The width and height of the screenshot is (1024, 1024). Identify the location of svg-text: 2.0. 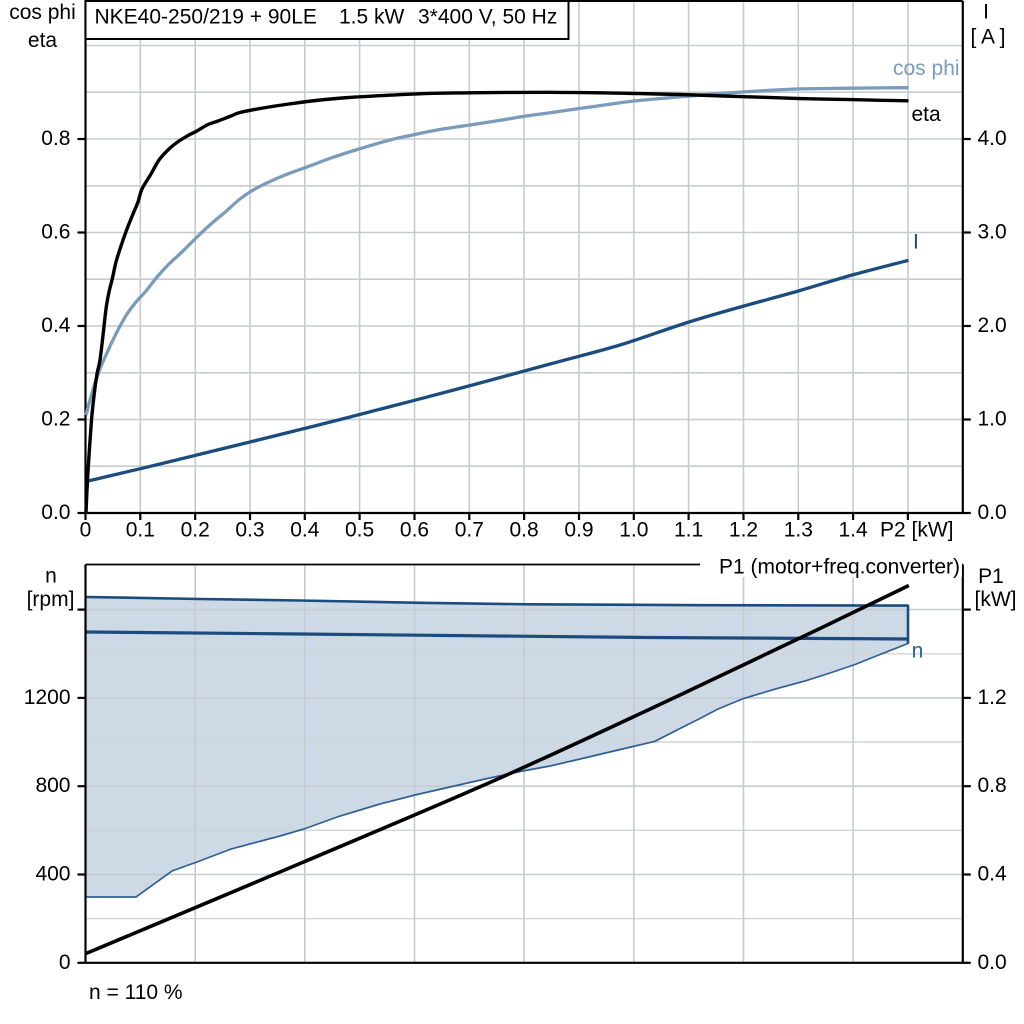
(992, 325).